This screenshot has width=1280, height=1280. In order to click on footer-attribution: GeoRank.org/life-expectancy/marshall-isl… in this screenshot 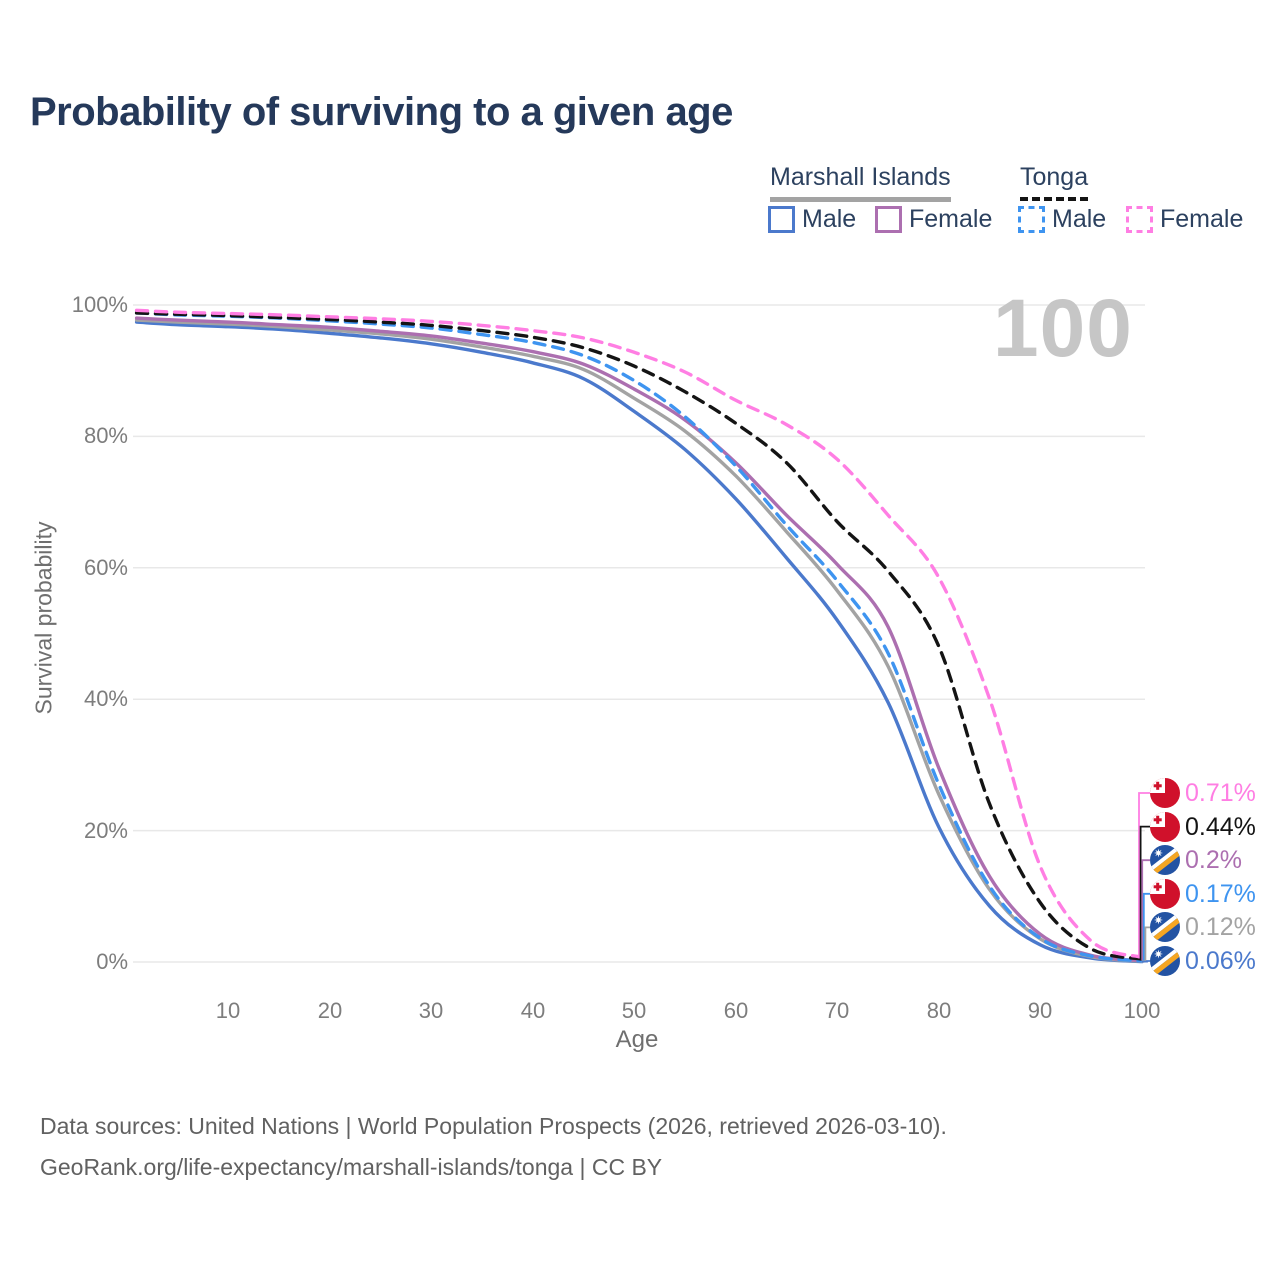, I will do `click(351, 1167)`.